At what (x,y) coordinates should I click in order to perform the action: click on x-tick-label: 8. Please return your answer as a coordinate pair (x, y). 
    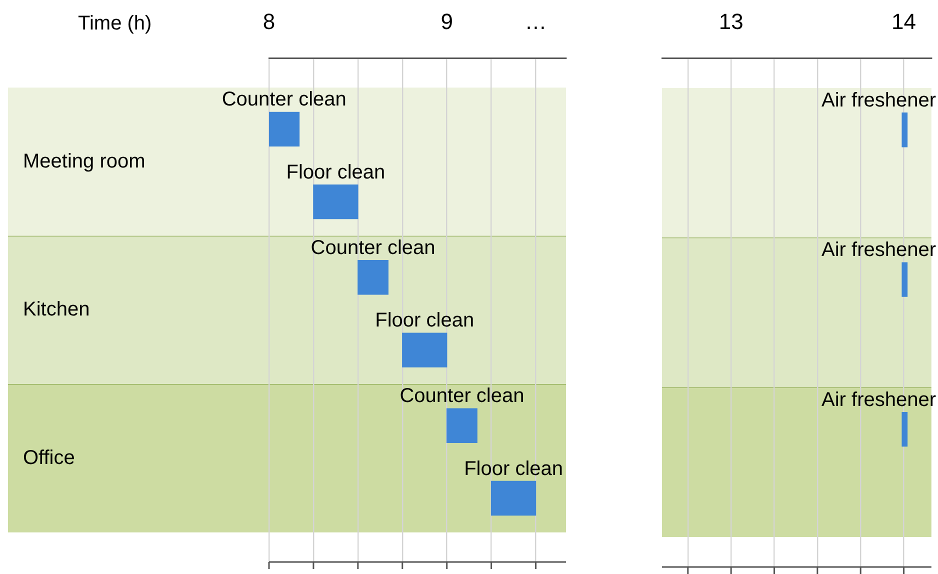
    Looking at the image, I should click on (269, 21).